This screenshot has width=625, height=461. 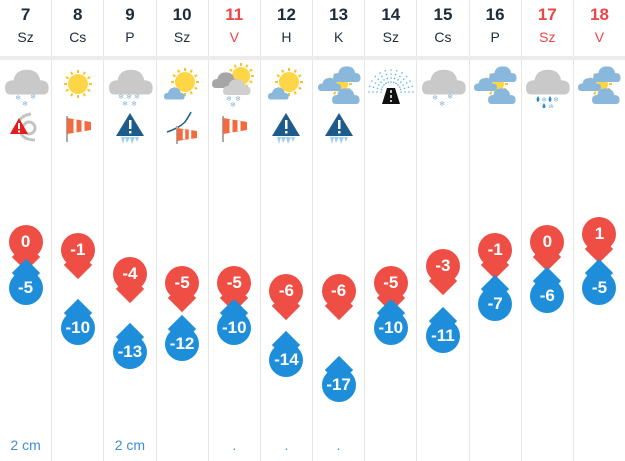 I want to click on day-number: 17, so click(x=547, y=14).